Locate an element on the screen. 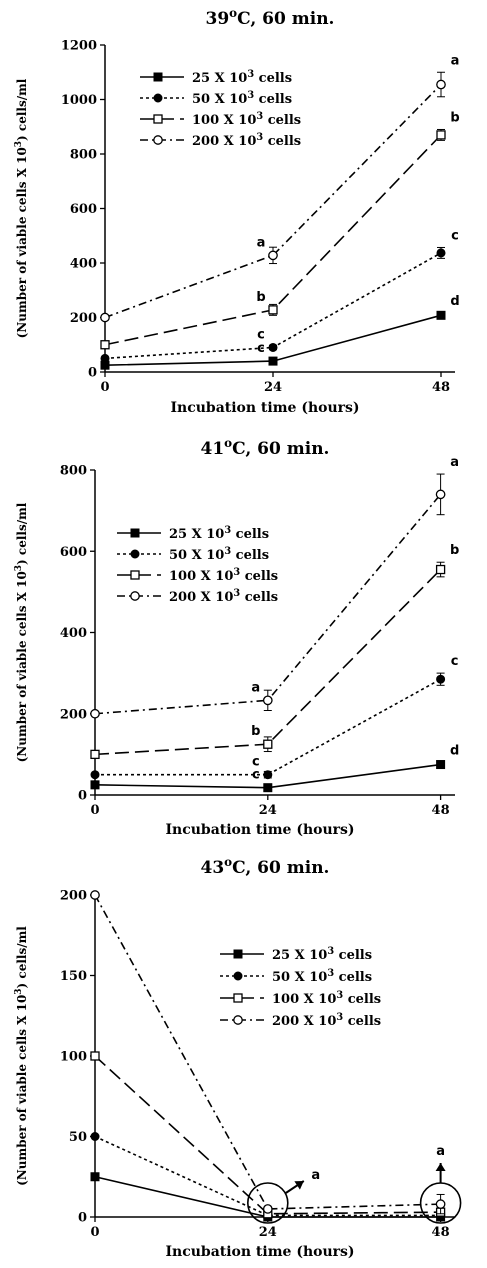  annotation-arrowhead is located at coordinates (440, 1167).